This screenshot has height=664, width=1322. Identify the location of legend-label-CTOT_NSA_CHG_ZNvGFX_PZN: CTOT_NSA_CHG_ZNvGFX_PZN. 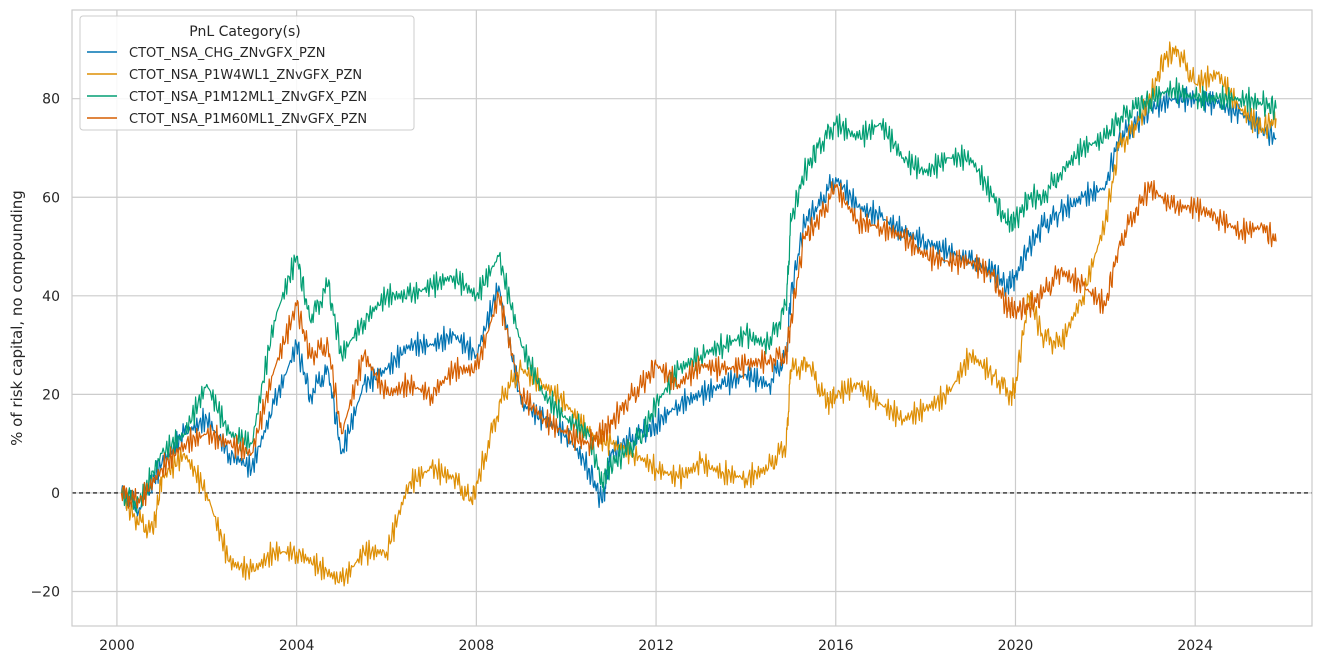
(227, 53).